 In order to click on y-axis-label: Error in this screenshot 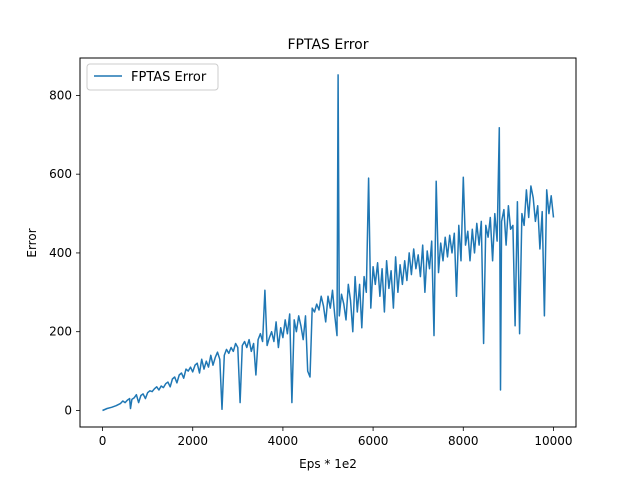, I will do `click(32, 242)`.